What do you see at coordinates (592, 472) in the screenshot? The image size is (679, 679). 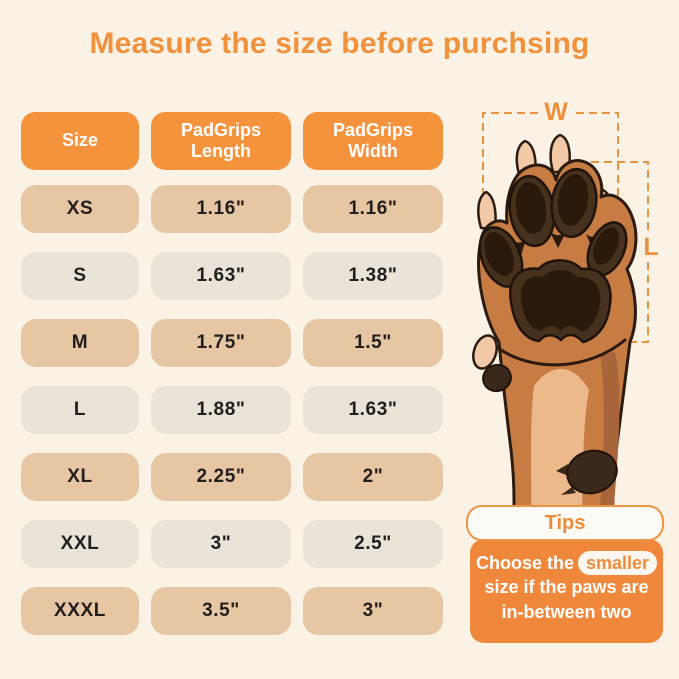 I see `leg-spot` at bounding box center [592, 472].